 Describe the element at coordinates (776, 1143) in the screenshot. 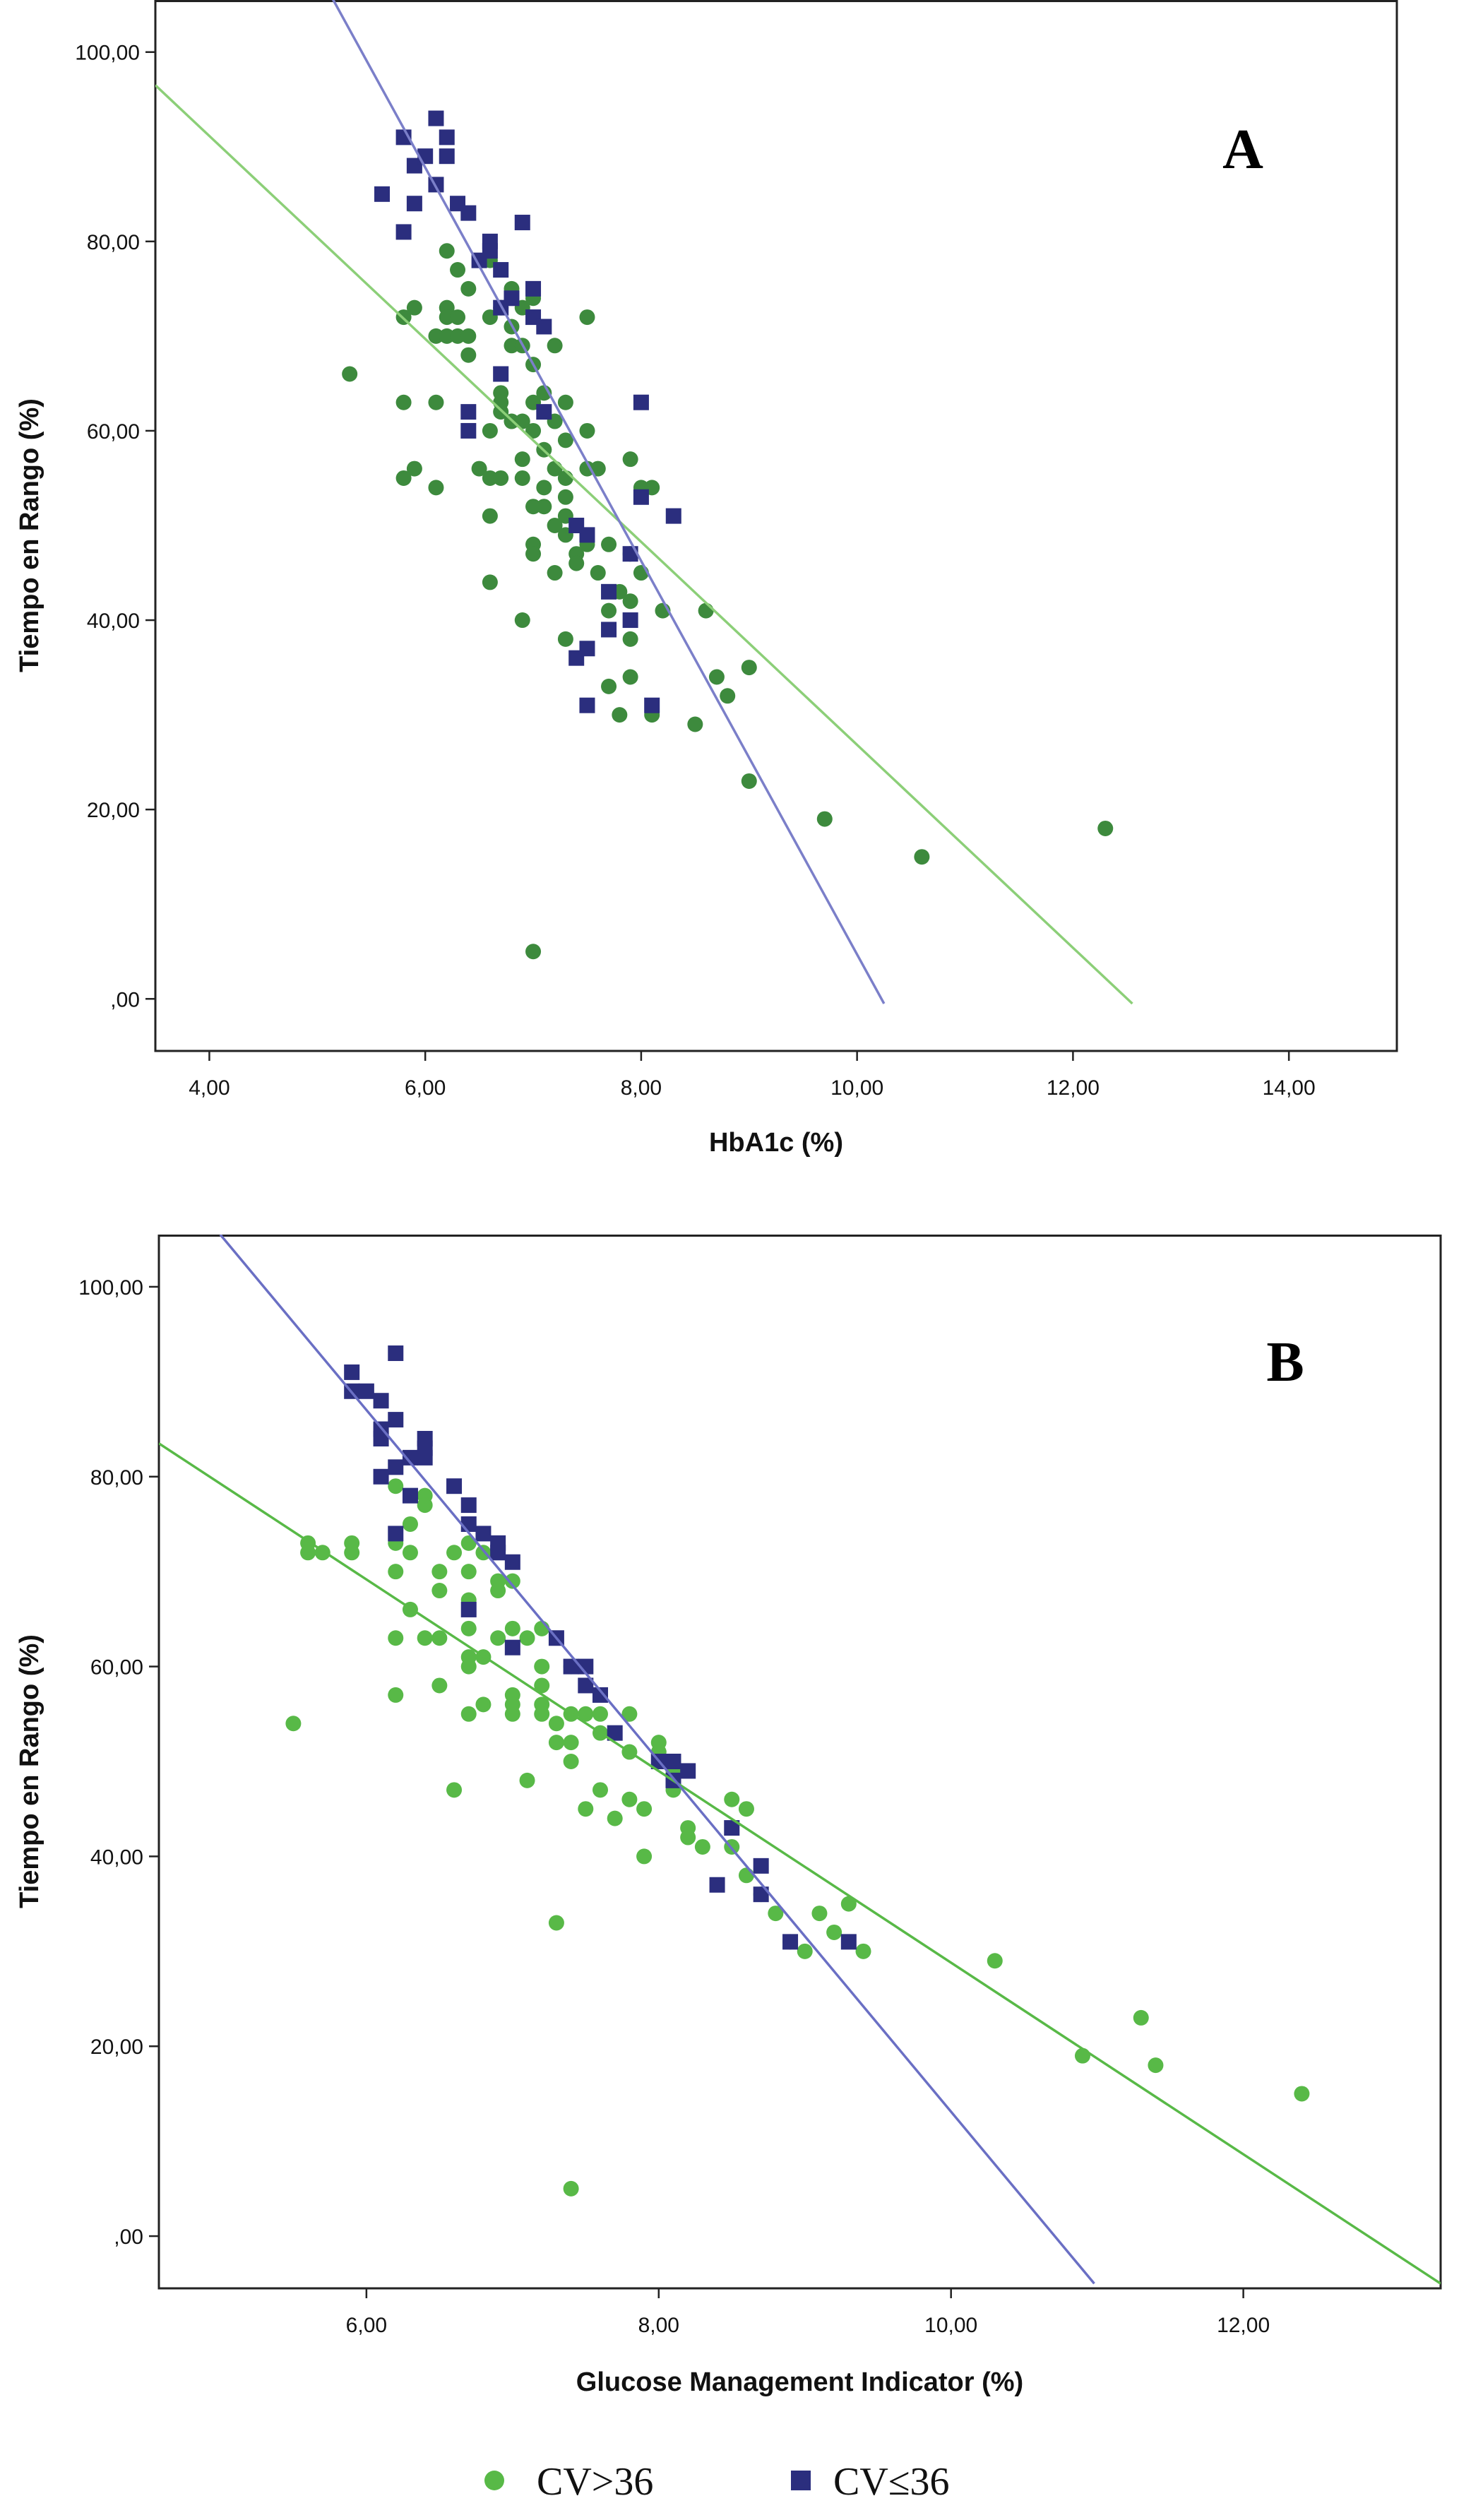

I see `x-axis-title: HbA1c (%)` at that location.